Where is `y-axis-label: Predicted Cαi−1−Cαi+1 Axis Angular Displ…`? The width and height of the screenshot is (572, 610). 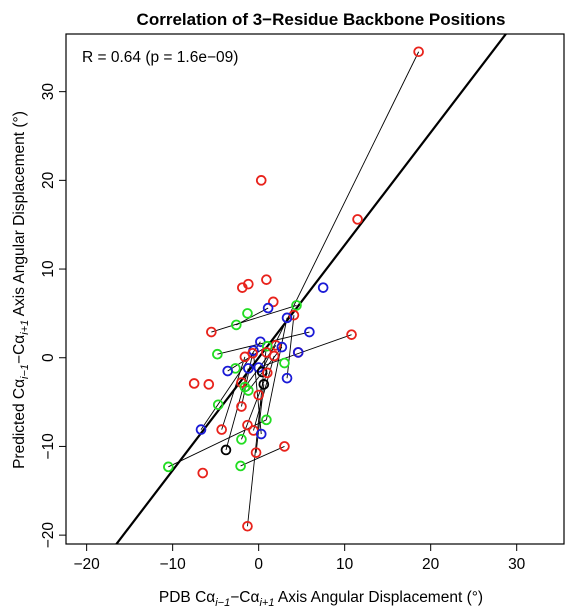
y-axis-label: Predicted Cαi−1−Cαi+1 Axis Angular Displ… is located at coordinates (21, 290).